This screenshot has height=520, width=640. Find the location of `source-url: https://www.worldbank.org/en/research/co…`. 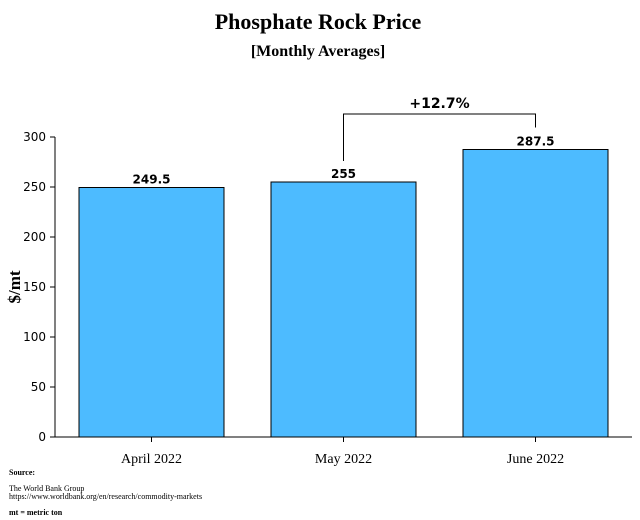

source-url: https://www.worldbank.org/en/research/co… is located at coordinates (106, 496).